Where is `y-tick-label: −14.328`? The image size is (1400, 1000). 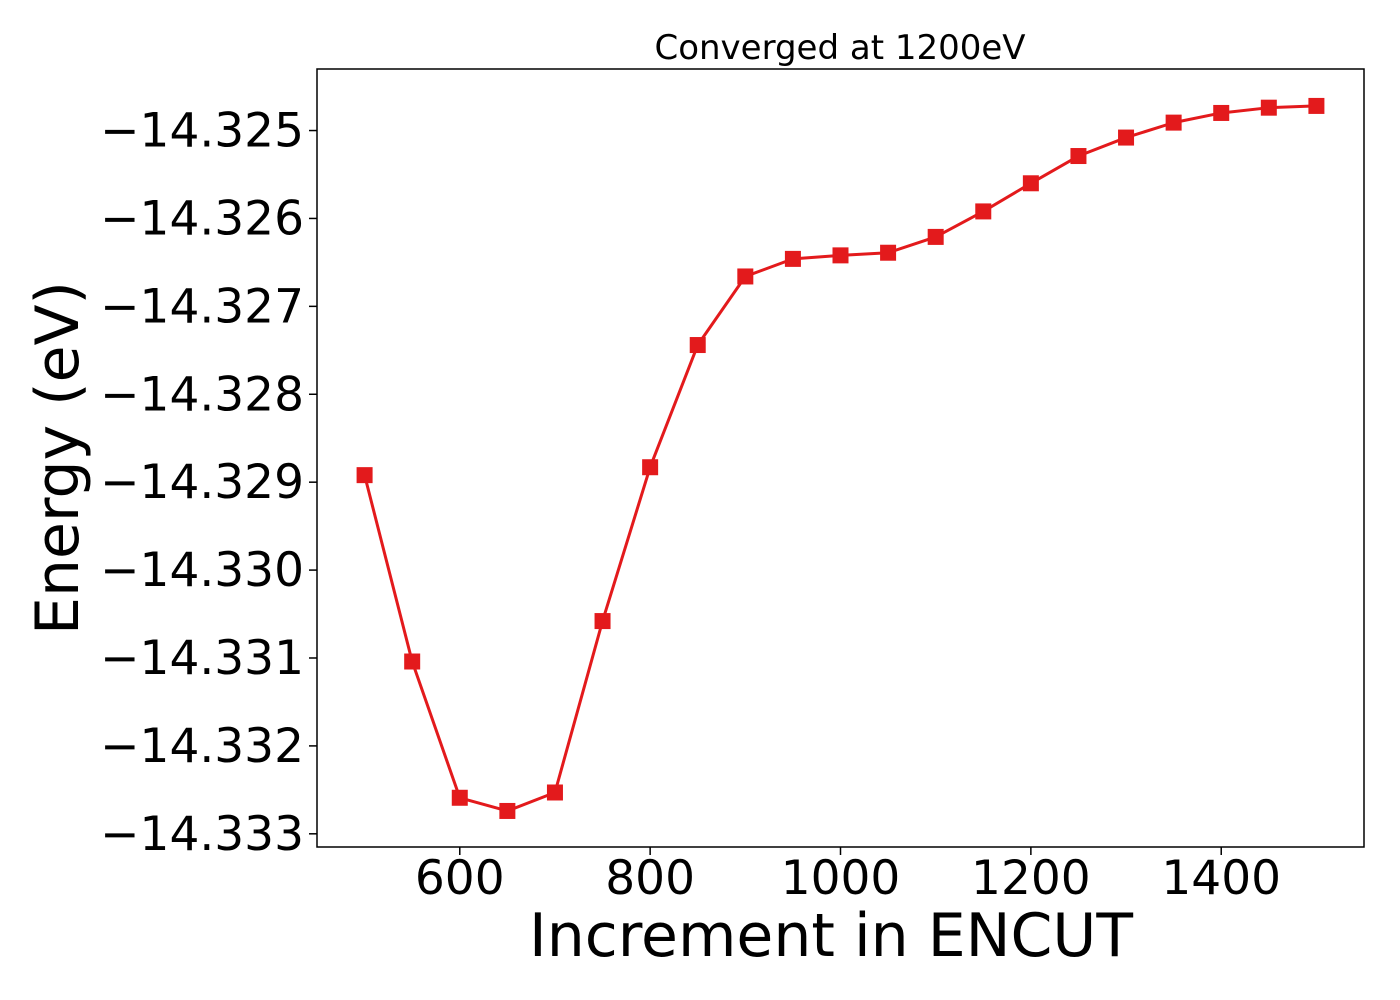 y-tick-label: −14.328 is located at coordinates (202, 394).